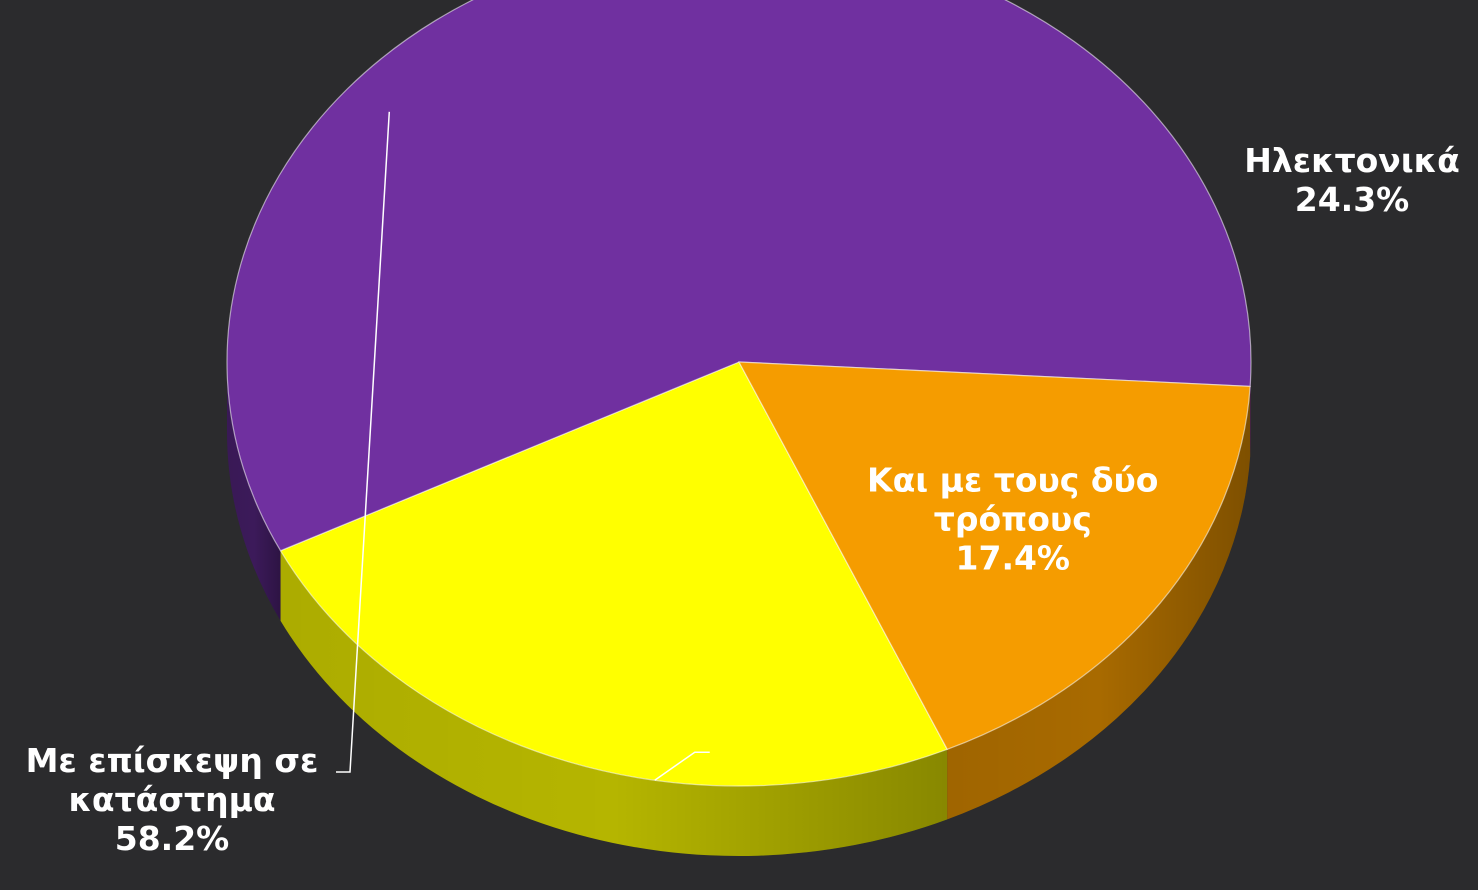  What do you see at coordinates (1013, 558) in the screenshot?
I see `slice-label-2-line-2: 17.4%` at bounding box center [1013, 558].